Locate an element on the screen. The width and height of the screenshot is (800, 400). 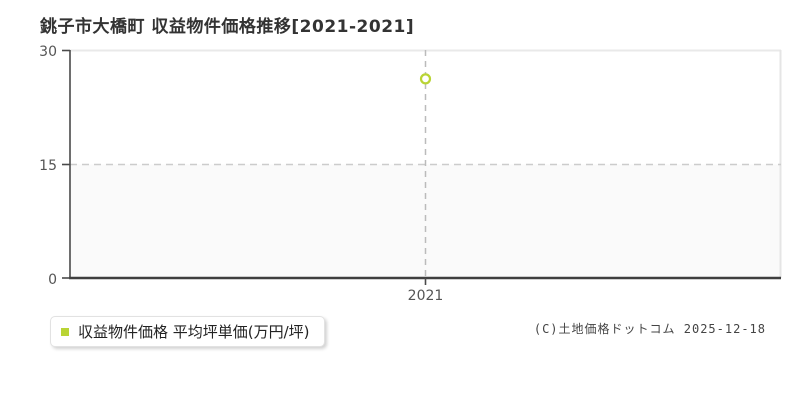
ytick-label-30: 30 is located at coordinates (48, 52).